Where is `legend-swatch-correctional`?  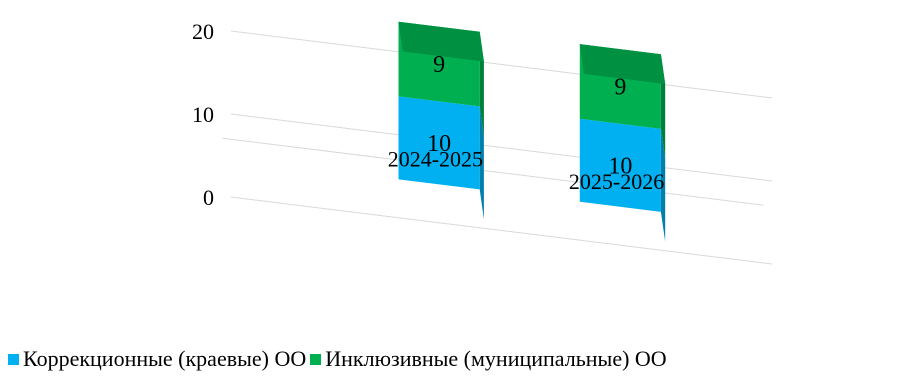 legend-swatch-correctional is located at coordinates (13, 359).